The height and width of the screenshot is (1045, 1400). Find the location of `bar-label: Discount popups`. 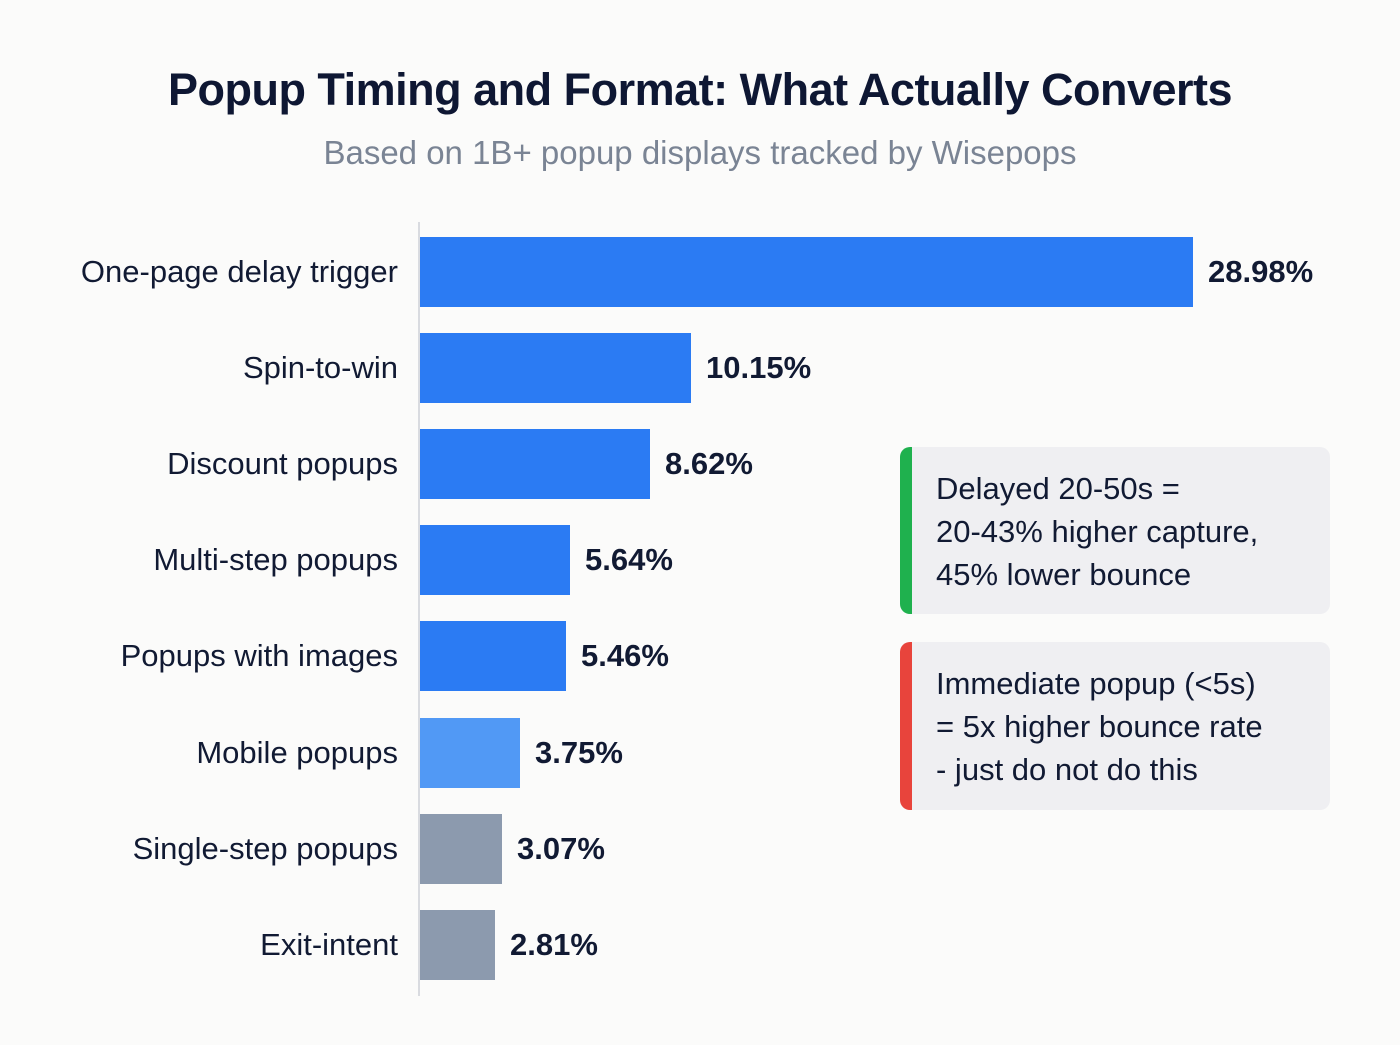

bar-label: Discount popups is located at coordinates (282, 463).